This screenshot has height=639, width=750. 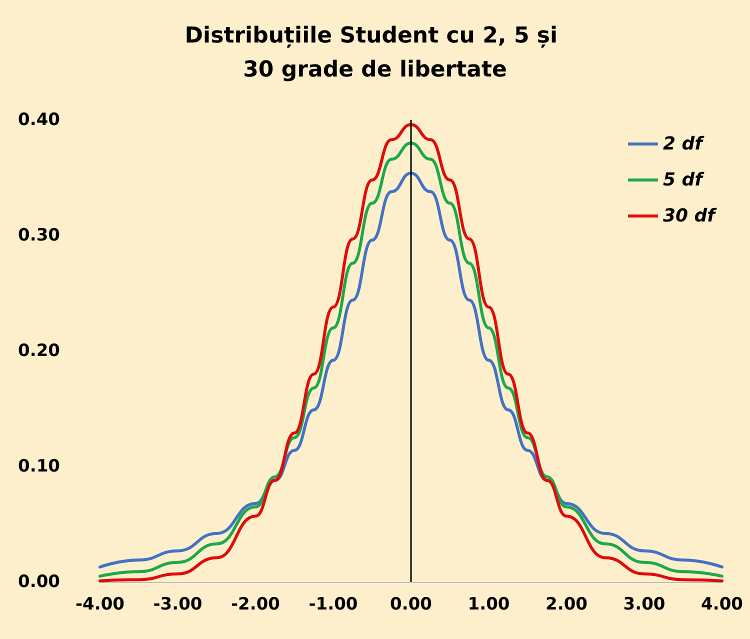 I want to click on x-tick-label: 3.00, so click(x=644, y=604).